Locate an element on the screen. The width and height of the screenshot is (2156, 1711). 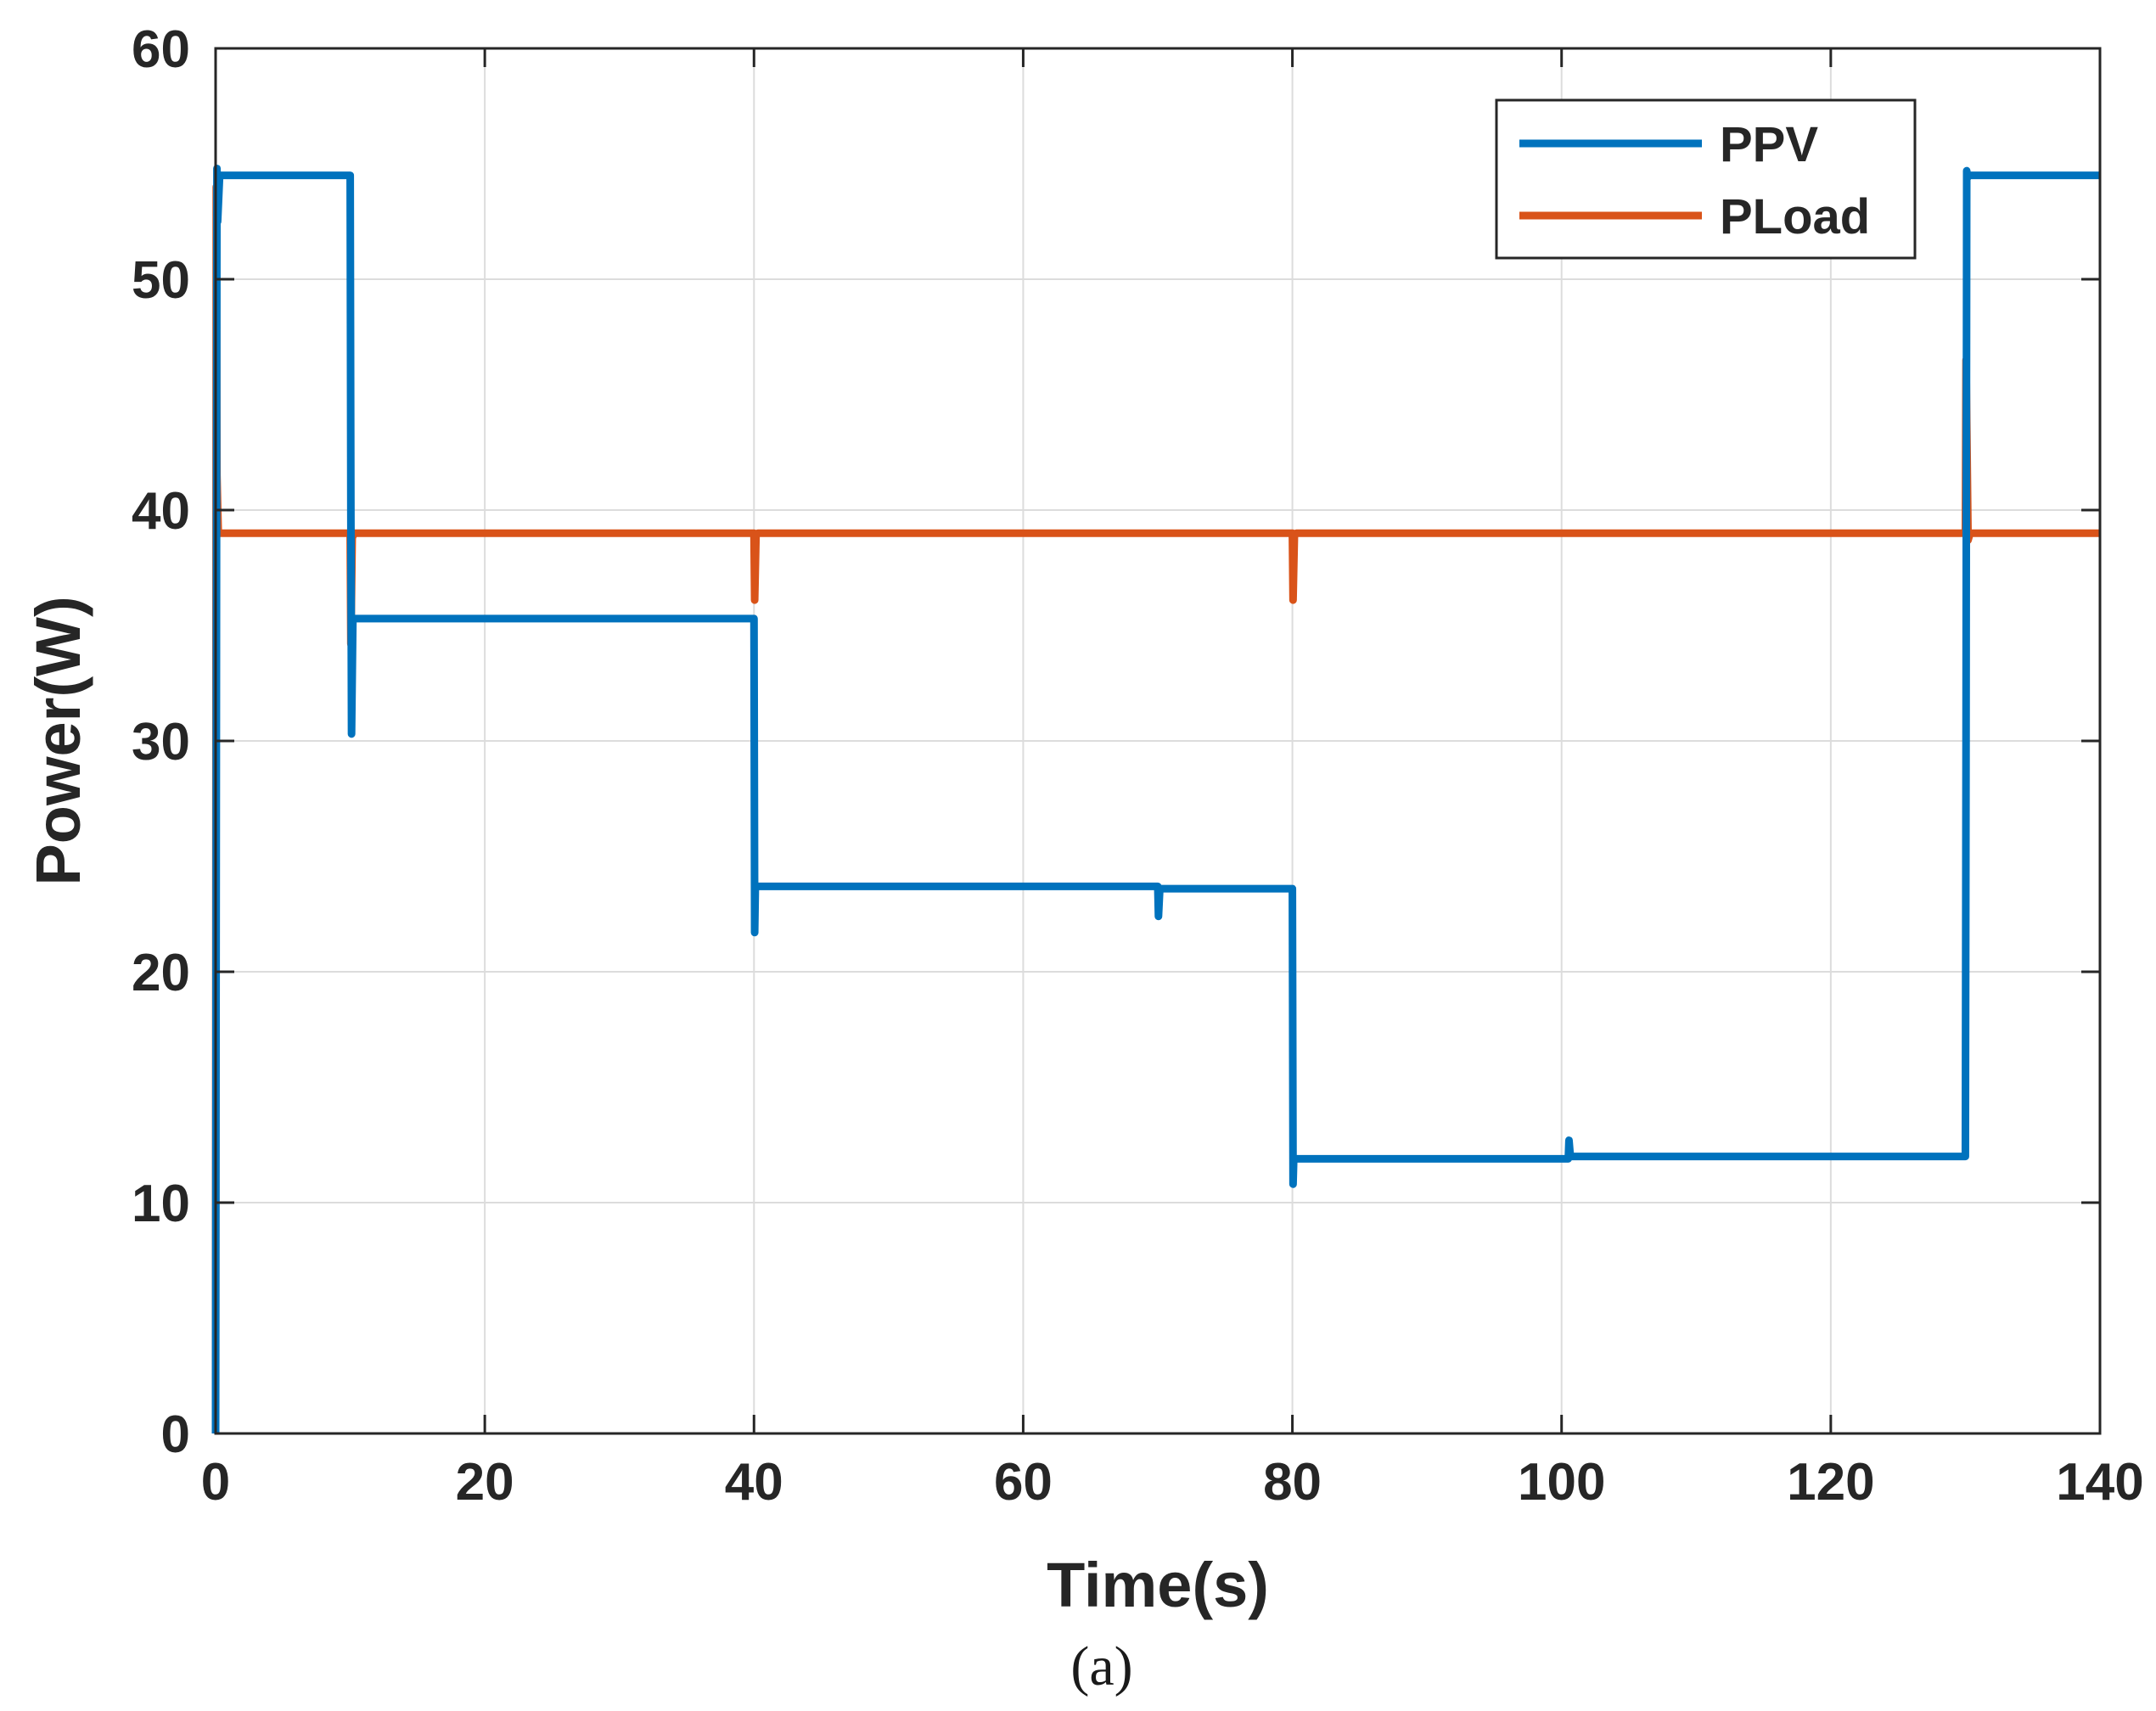
x-tick-label: 20 is located at coordinates (485, 1482).